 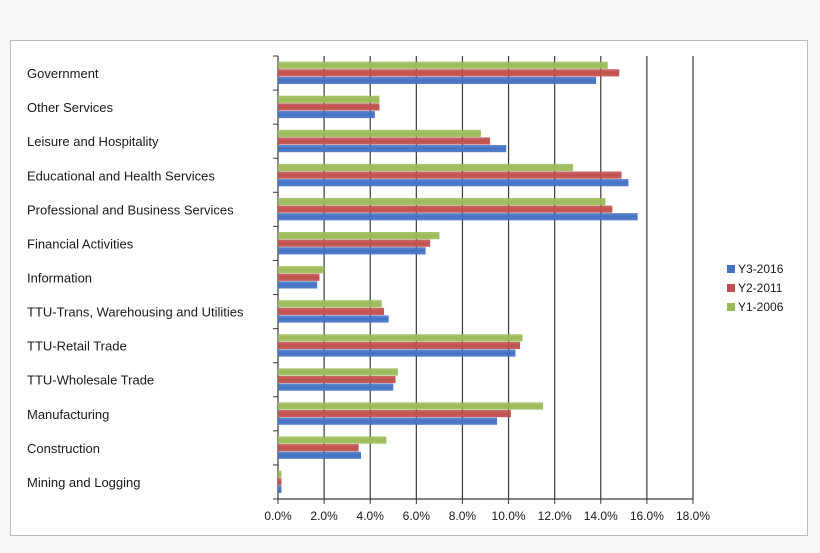 What do you see at coordinates (555, 516) in the screenshot?
I see `x-tick-label: 12.0%` at bounding box center [555, 516].